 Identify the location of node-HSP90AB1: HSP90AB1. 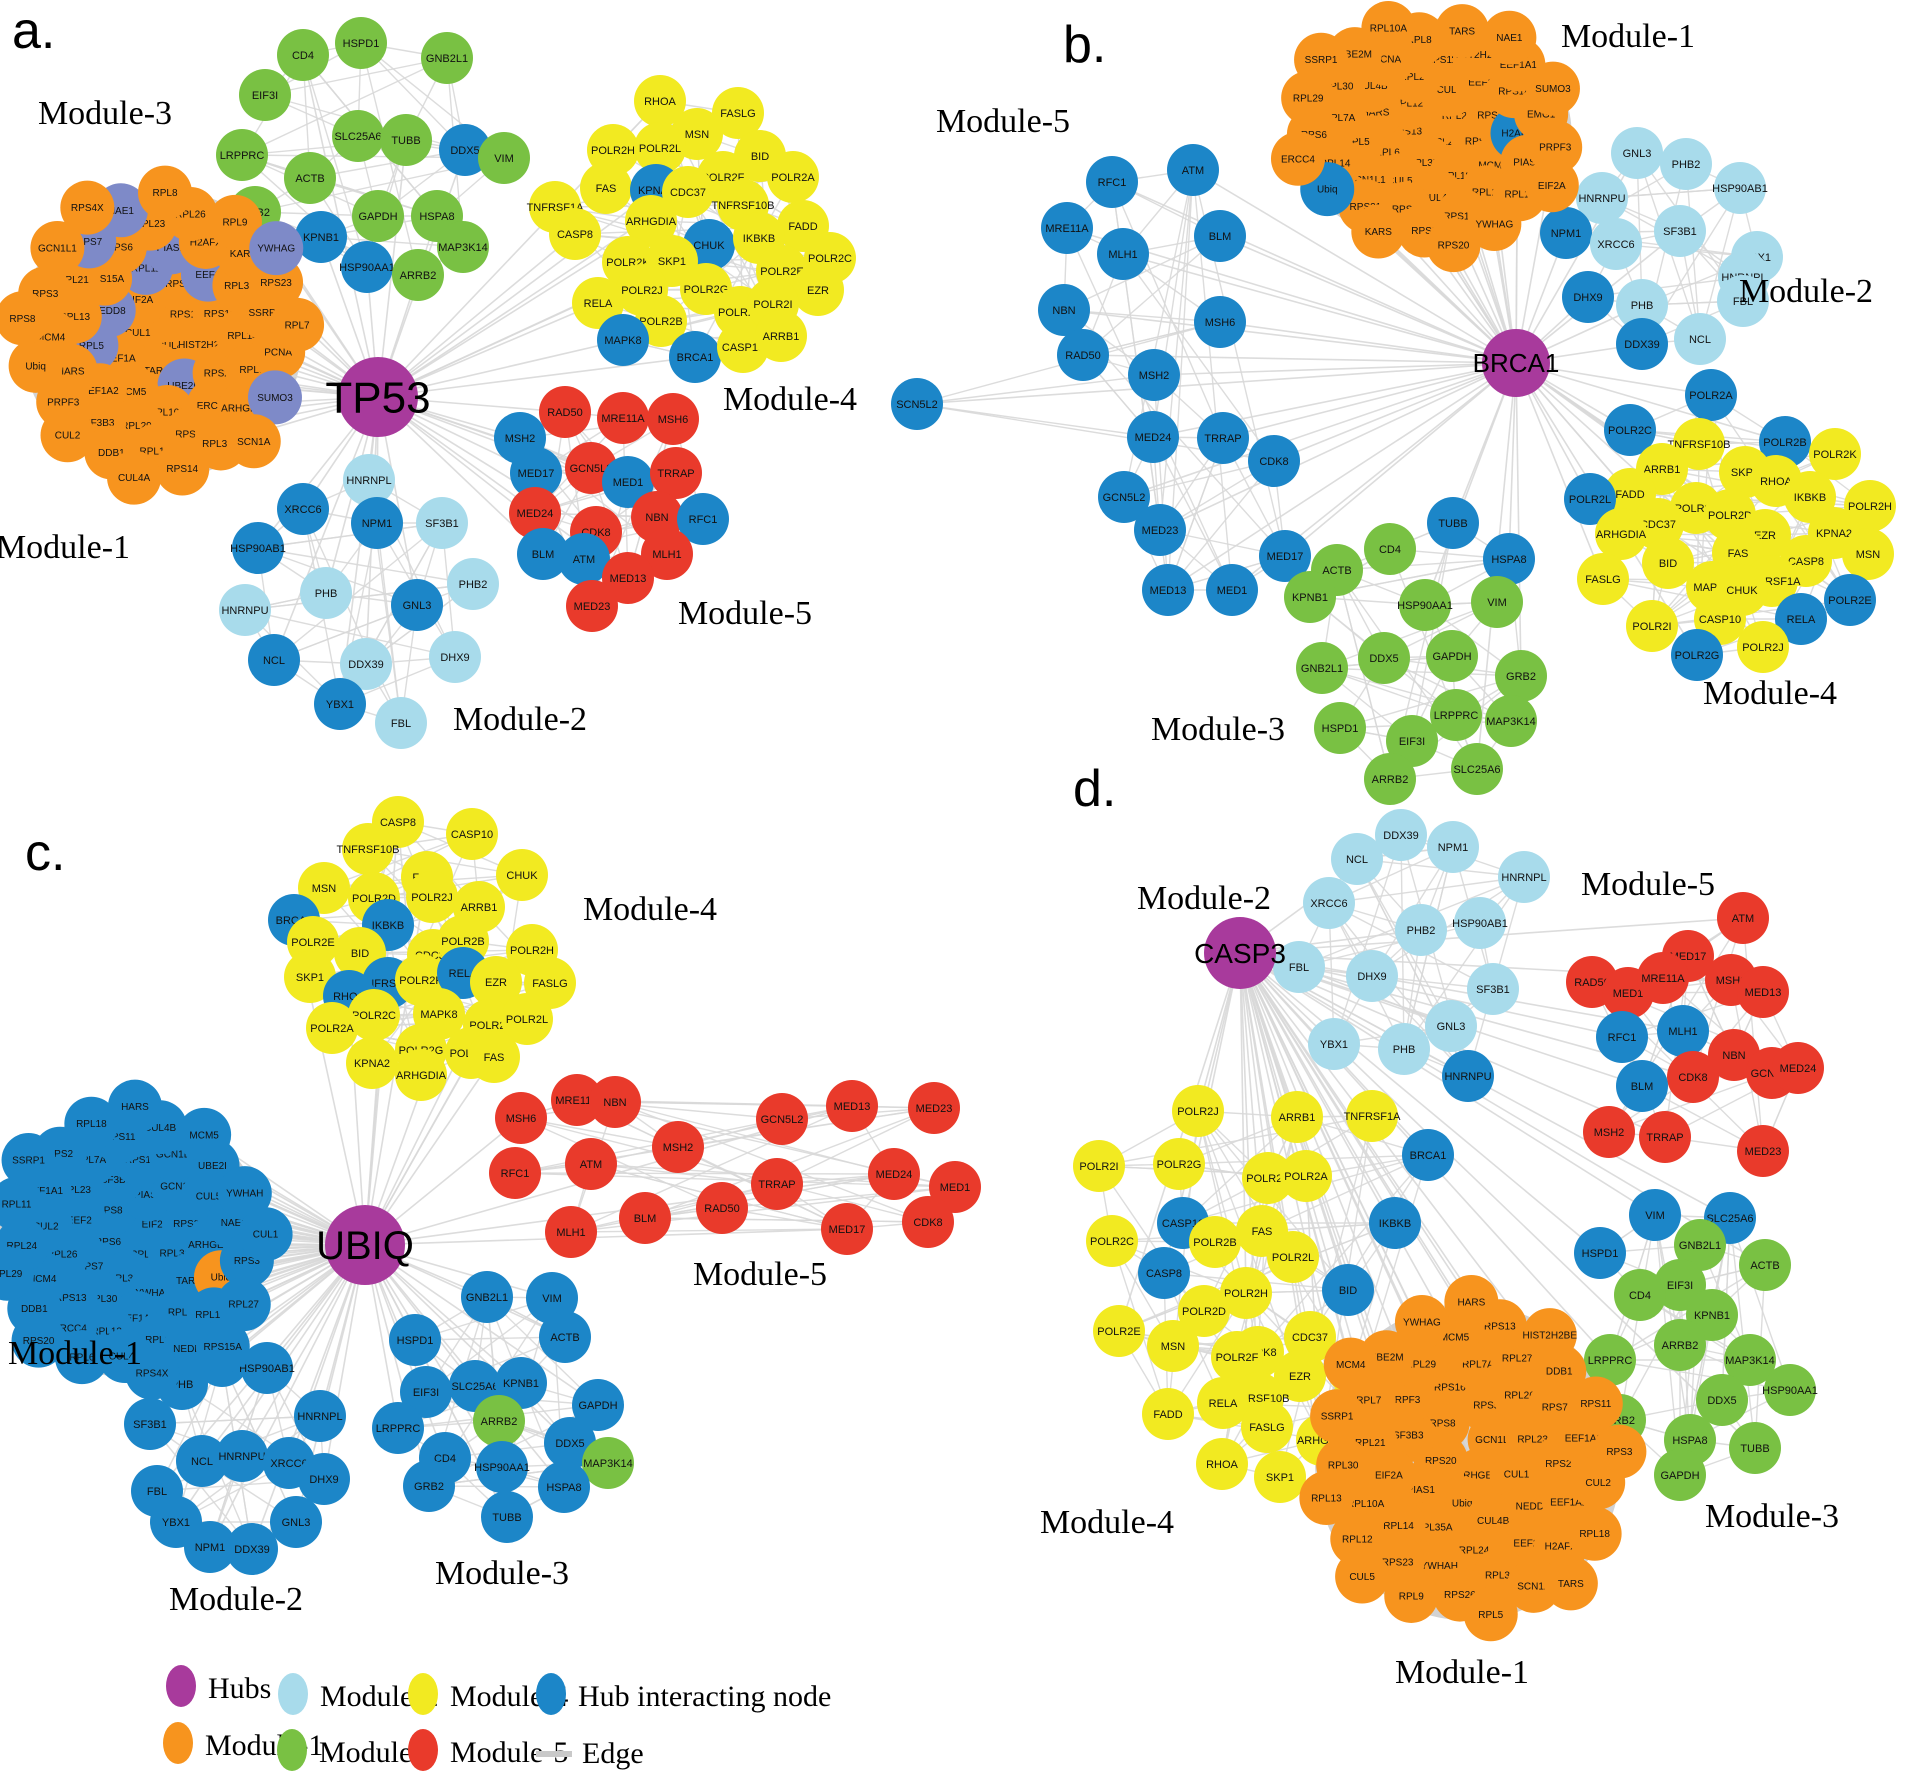
(267, 1368).